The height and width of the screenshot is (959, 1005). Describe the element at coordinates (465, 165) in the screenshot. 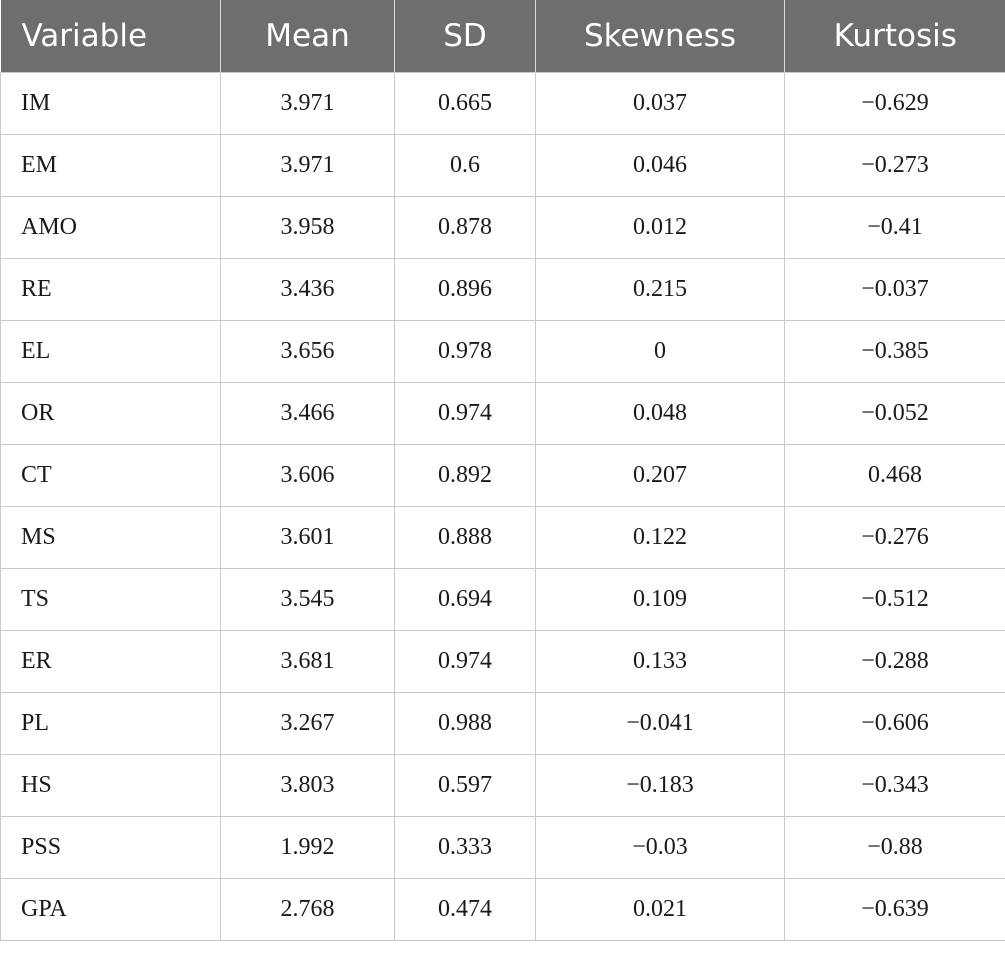

I see `cell-sd: 0.6` at that location.